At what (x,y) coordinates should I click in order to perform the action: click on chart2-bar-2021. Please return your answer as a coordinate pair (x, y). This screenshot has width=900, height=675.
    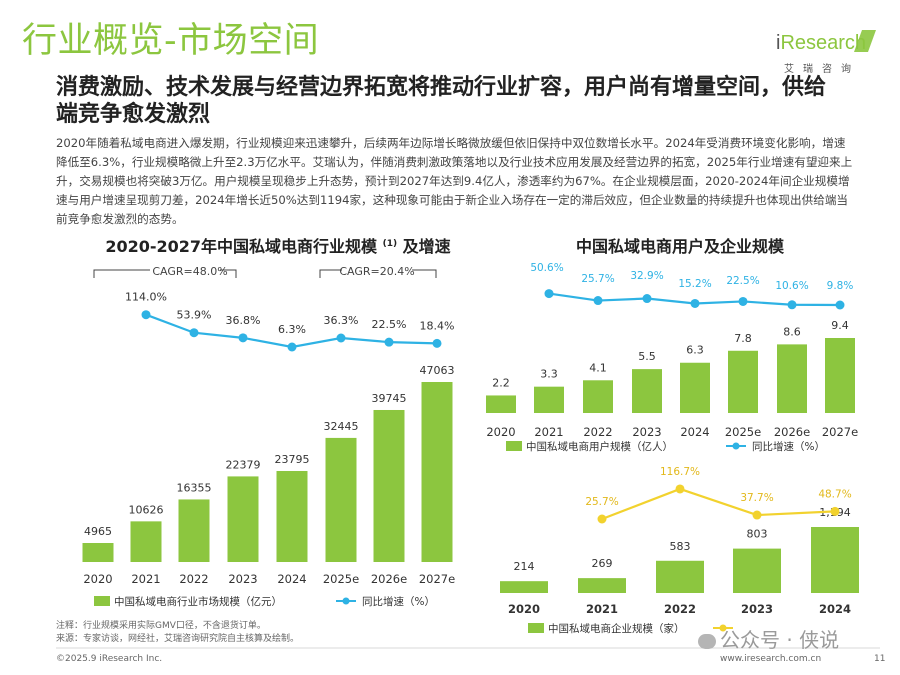
    Looking at the image, I should click on (549, 399).